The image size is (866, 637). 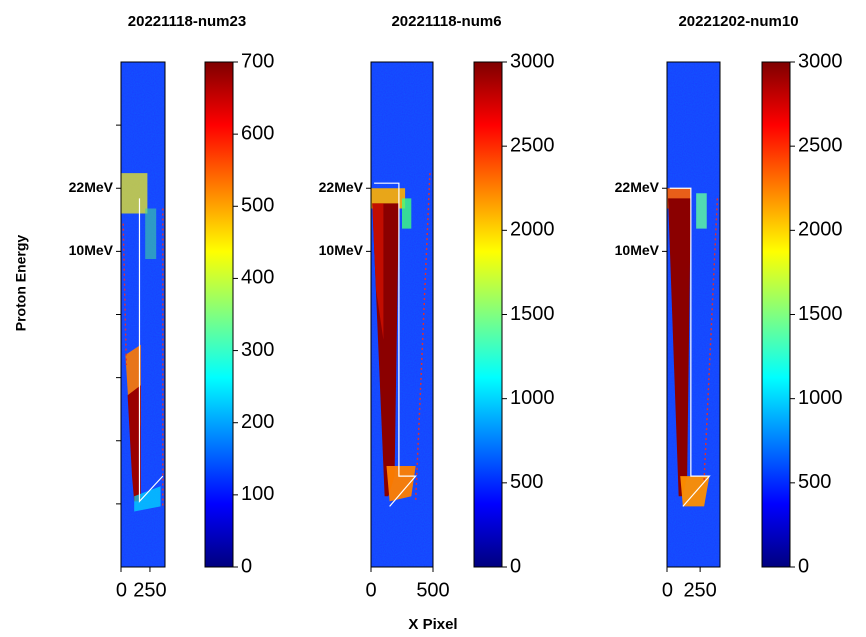 I want to click on panel-title: 20221202-num10, so click(x=738, y=21).